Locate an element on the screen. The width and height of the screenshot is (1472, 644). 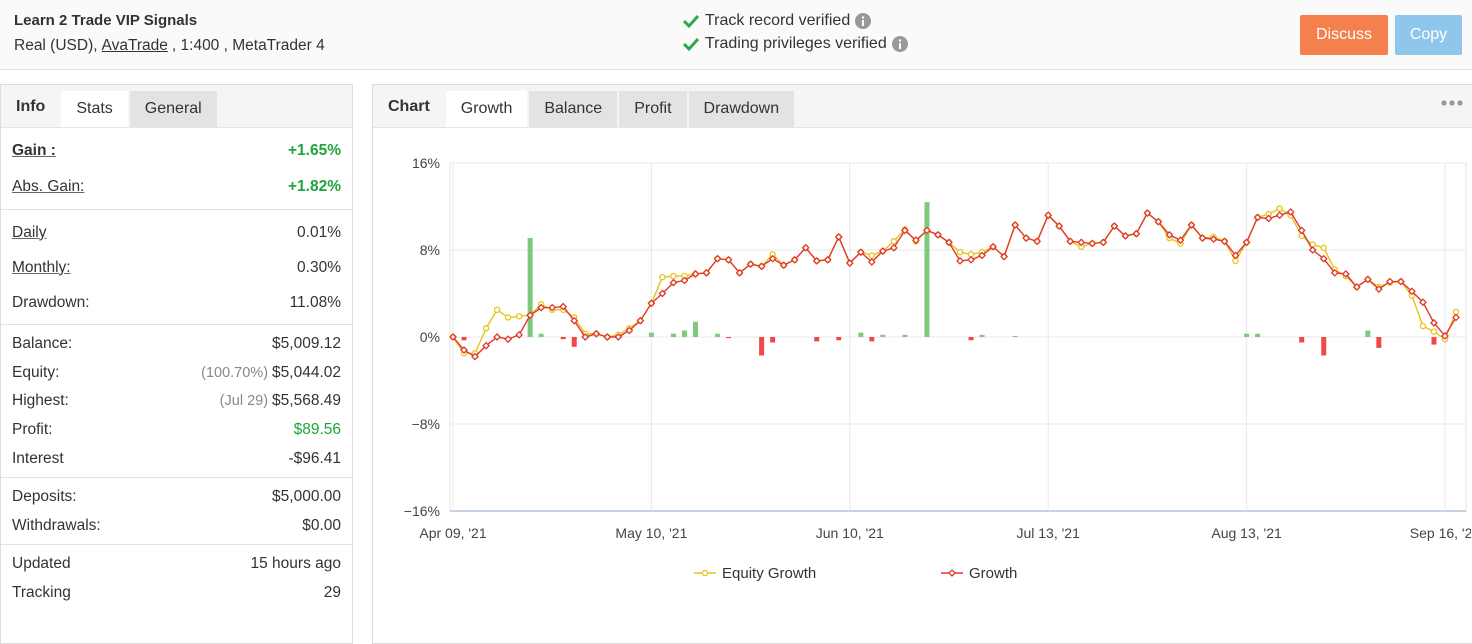
menu-icon is located at coordinates (1452, 103).